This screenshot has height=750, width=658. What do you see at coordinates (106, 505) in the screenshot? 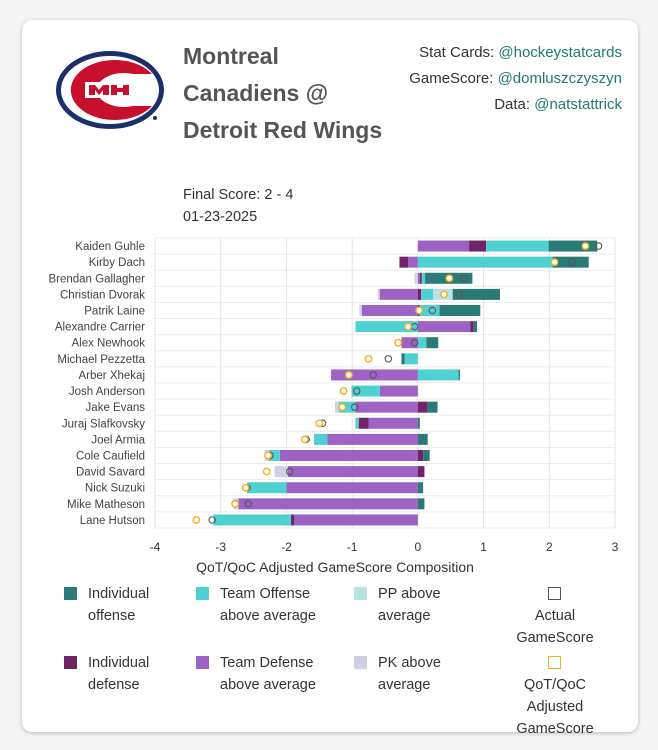
I see `player-label: Mike Matheson` at bounding box center [106, 505].